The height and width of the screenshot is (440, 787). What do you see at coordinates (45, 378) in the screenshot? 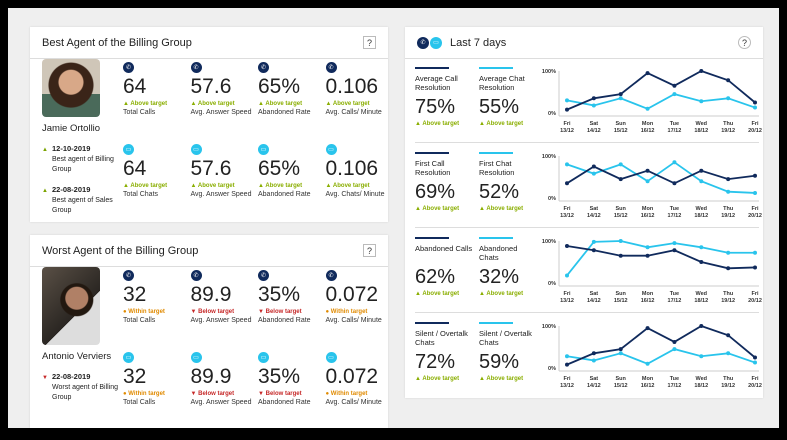
I see `triangle-down-icon: ▼` at bounding box center [45, 378].